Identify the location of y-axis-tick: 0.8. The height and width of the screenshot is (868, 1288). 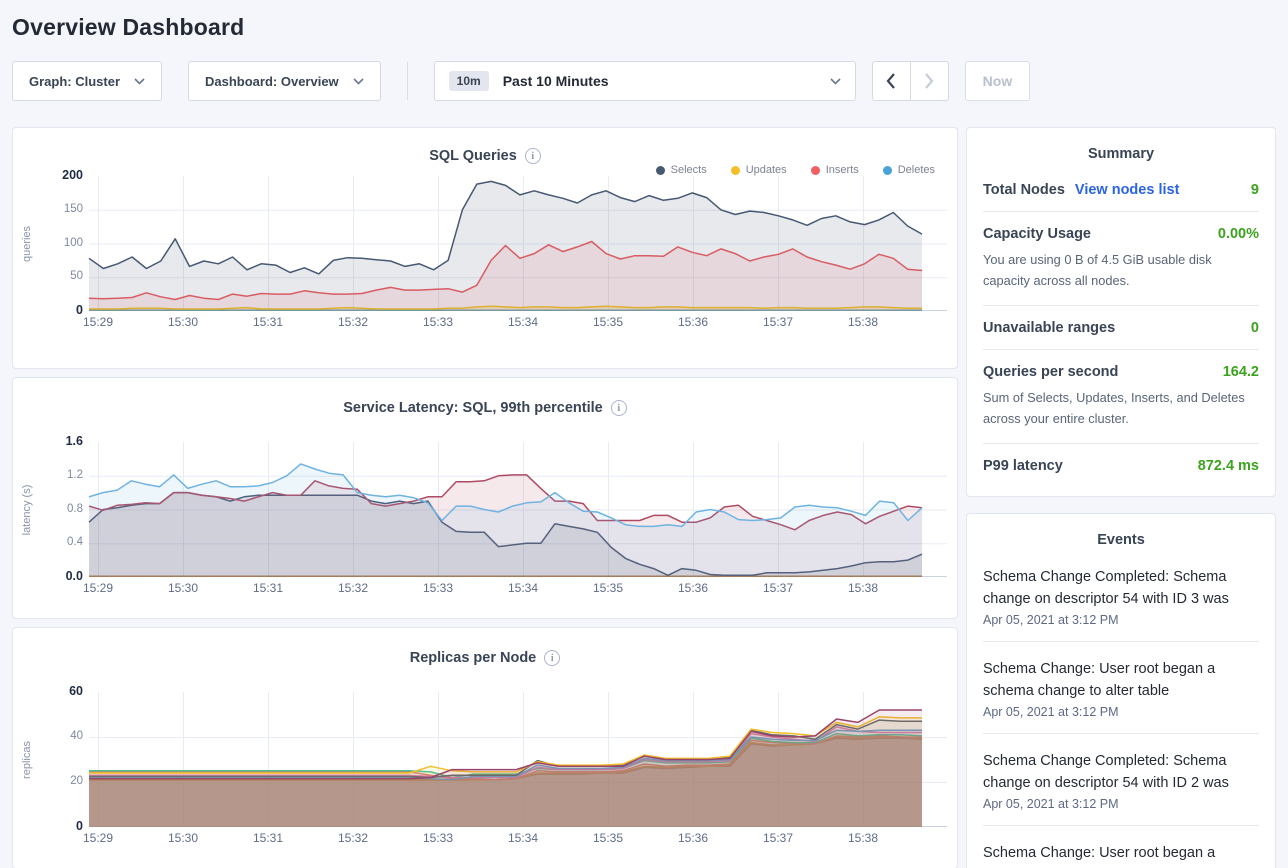
(75, 508).